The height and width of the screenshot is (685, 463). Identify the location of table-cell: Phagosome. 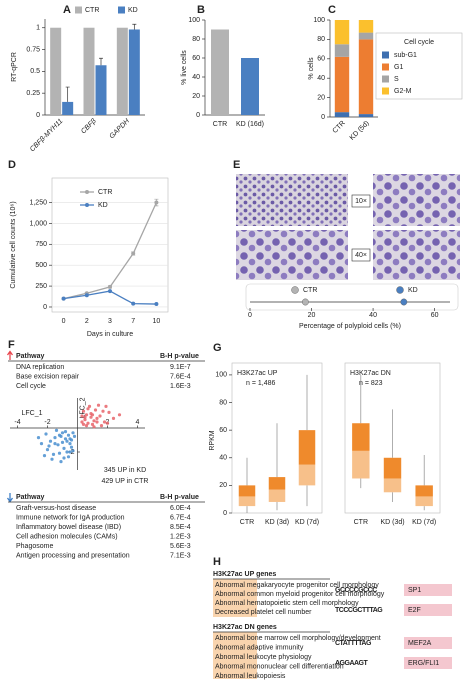
(34, 546).